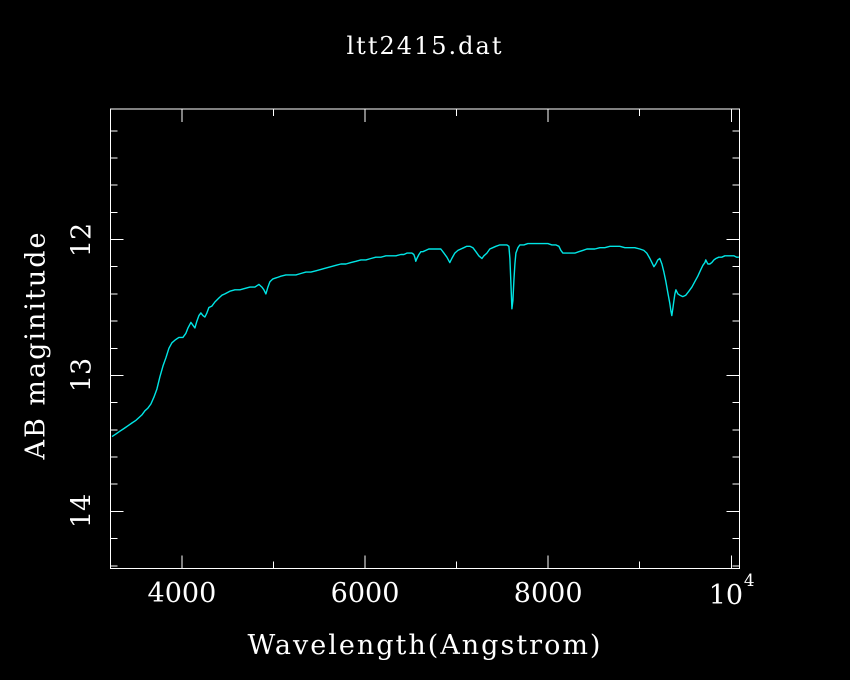 The width and height of the screenshot is (850, 680). Describe the element at coordinates (425, 645) in the screenshot. I see `x-axis-label: Wavelength(Angstrom)` at that location.